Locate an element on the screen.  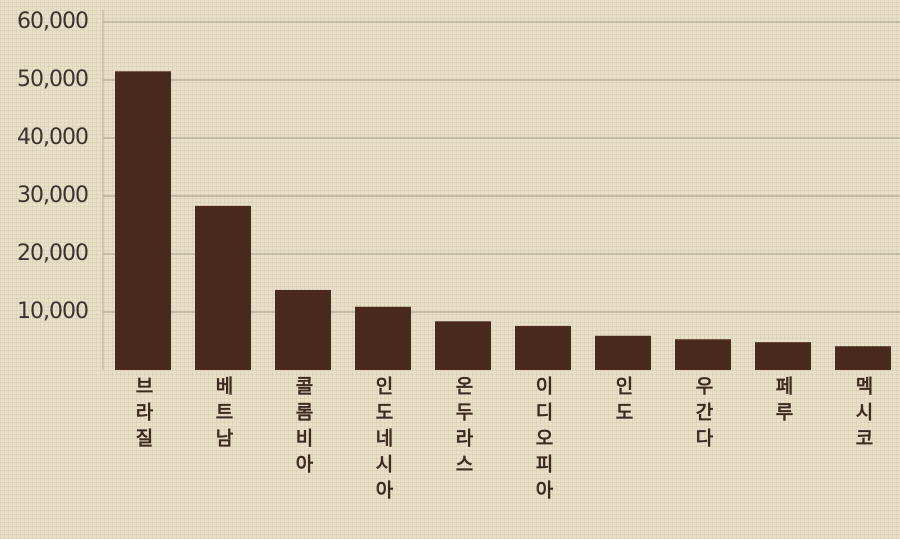
x-tick-label: 페루 is located at coordinates (783, 402).